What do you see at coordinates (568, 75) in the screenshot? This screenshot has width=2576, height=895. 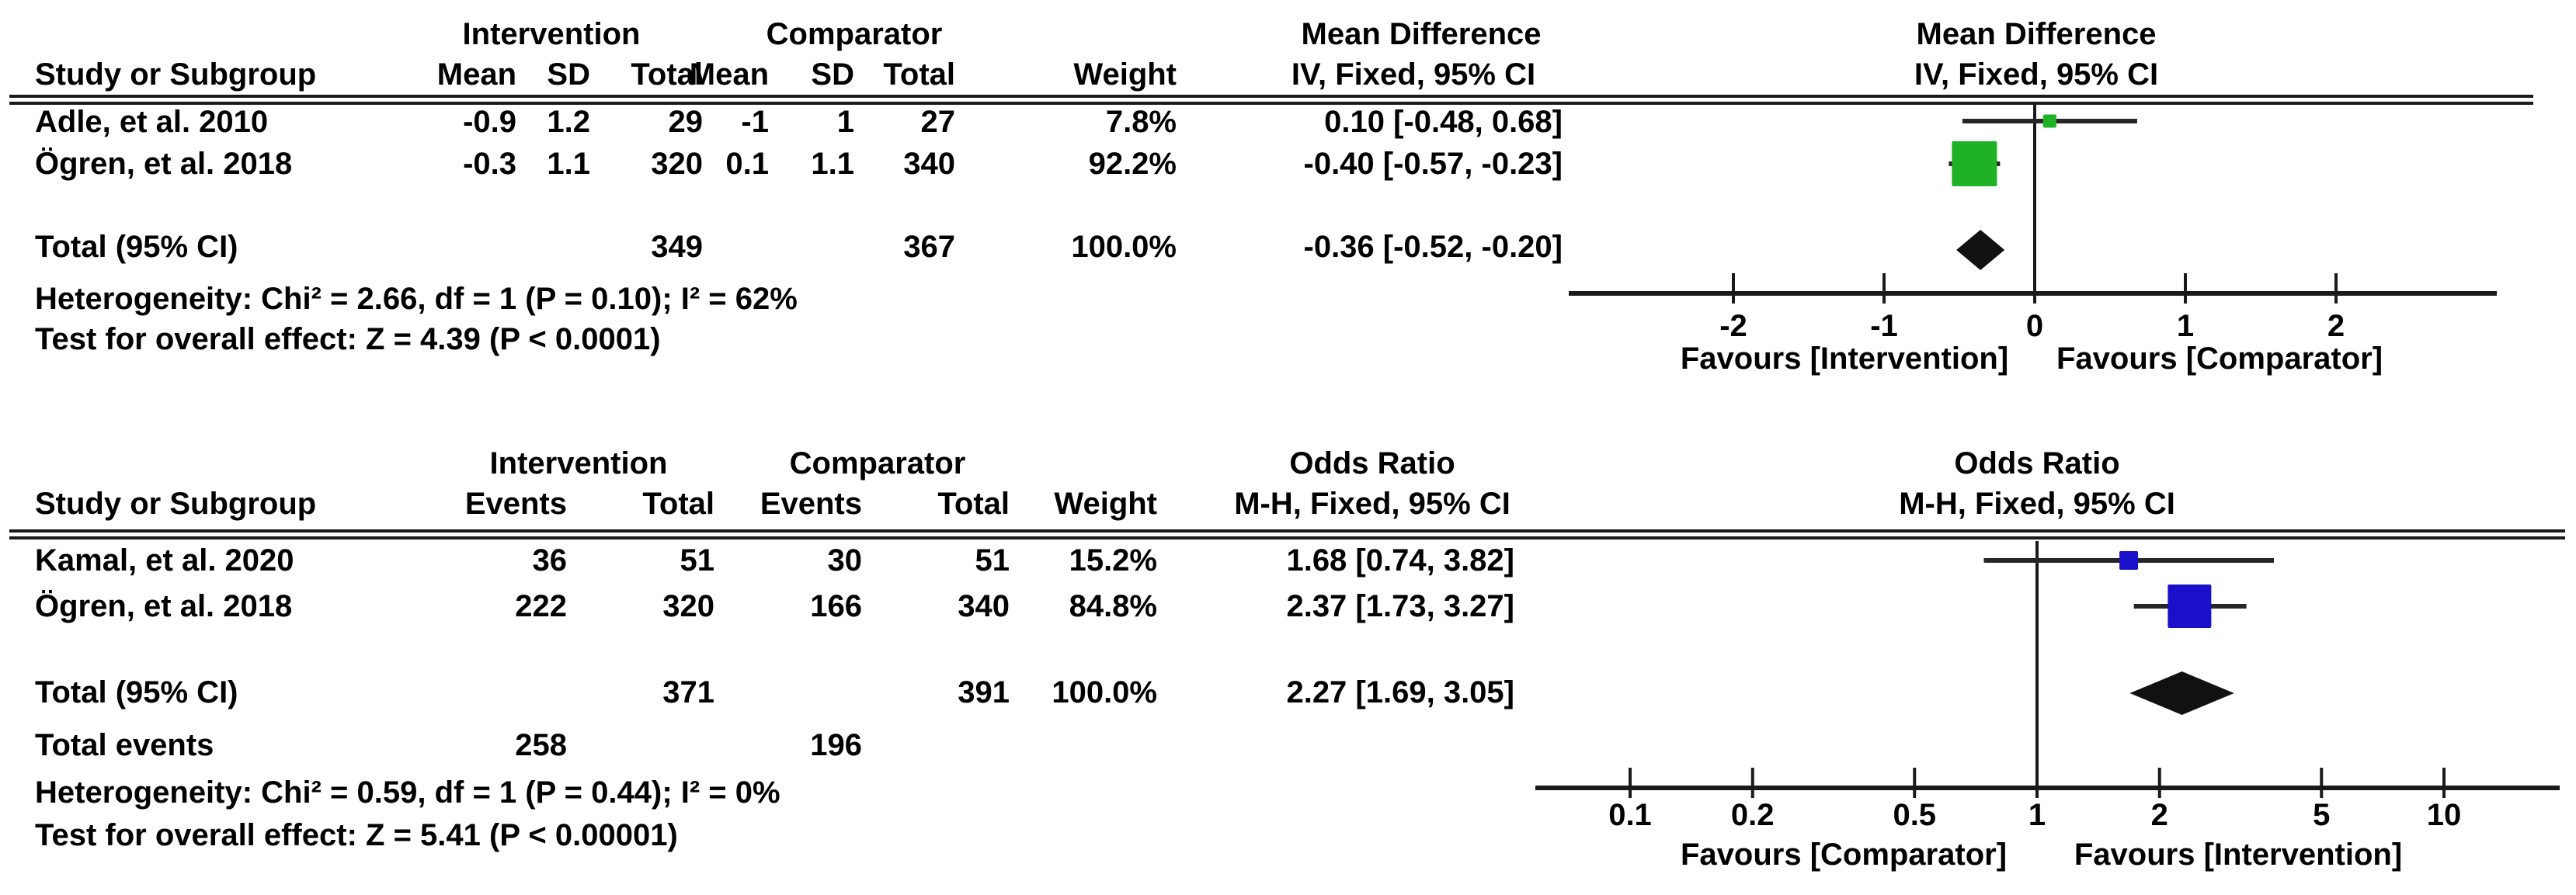 I see `column-header-sd1: SD` at bounding box center [568, 75].